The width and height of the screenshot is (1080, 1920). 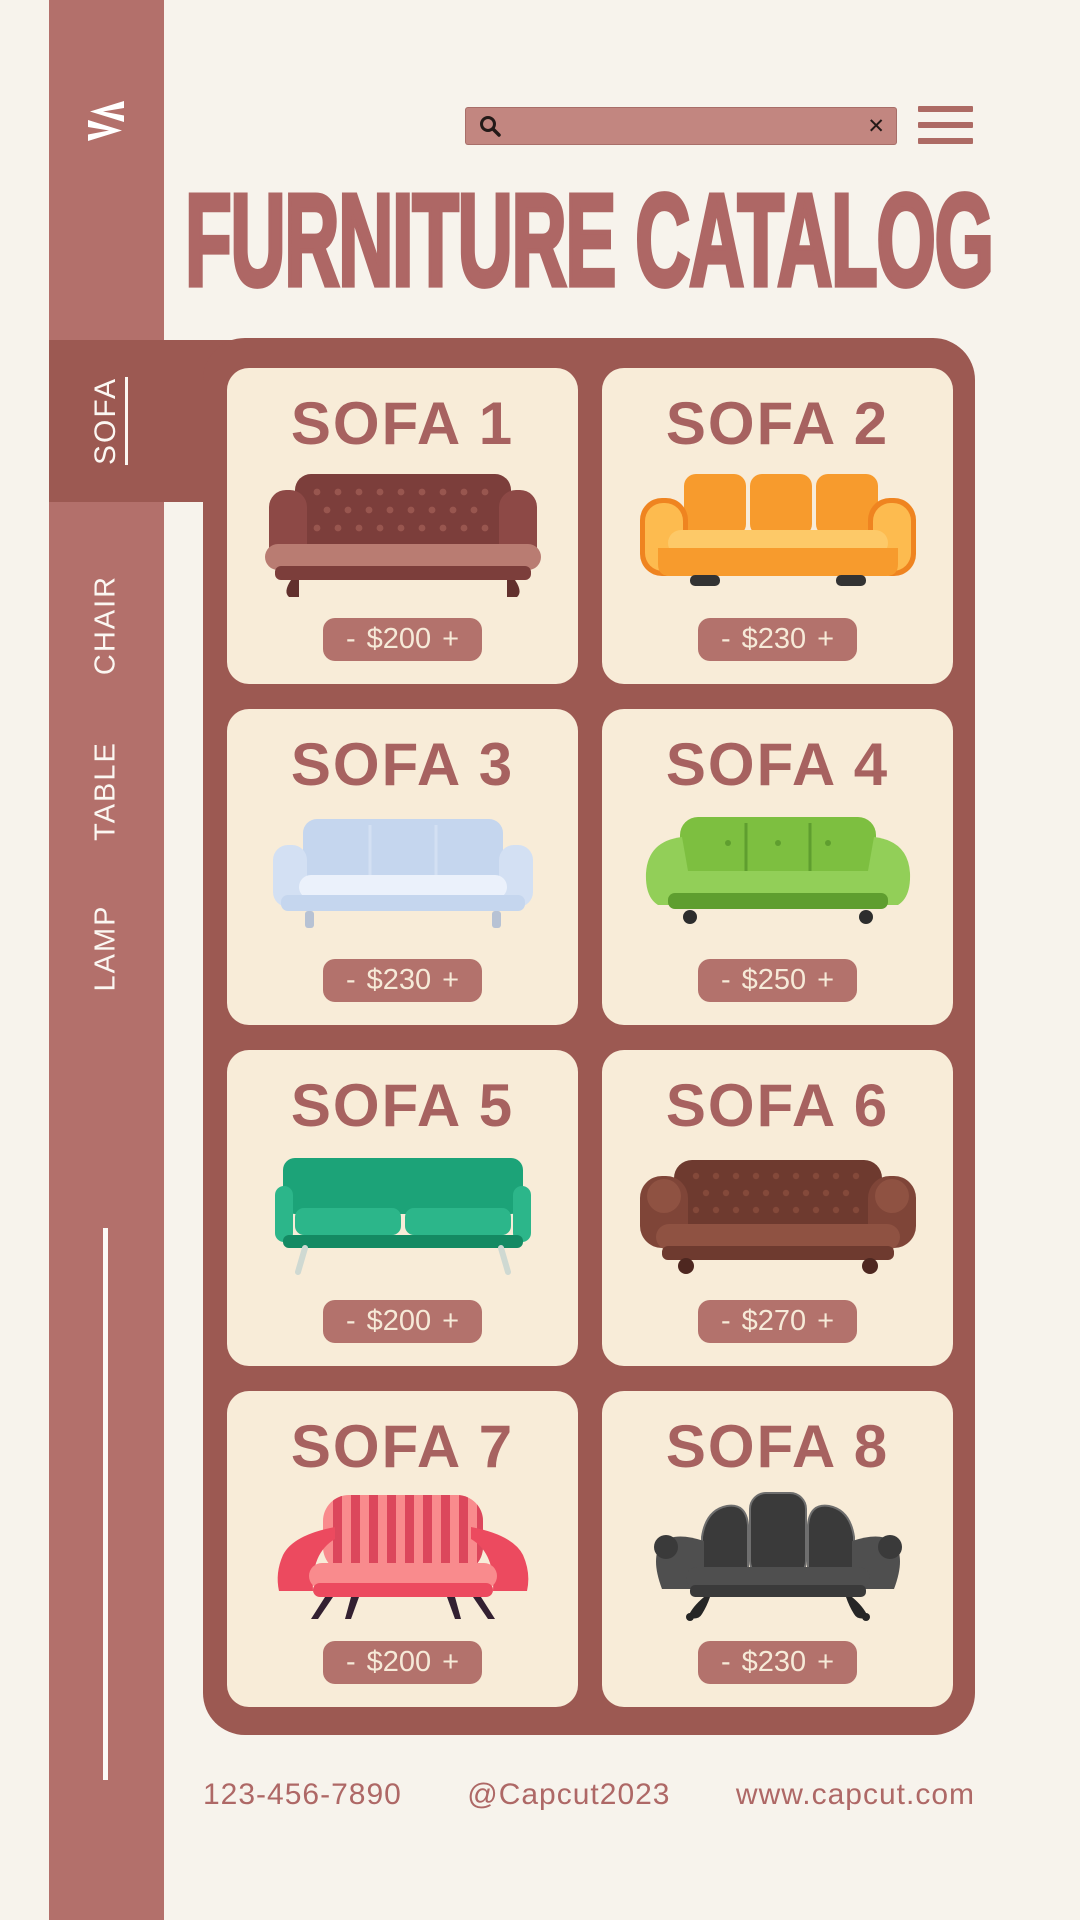 What do you see at coordinates (402, 1105) in the screenshot?
I see `product-title: SOFA 5` at bounding box center [402, 1105].